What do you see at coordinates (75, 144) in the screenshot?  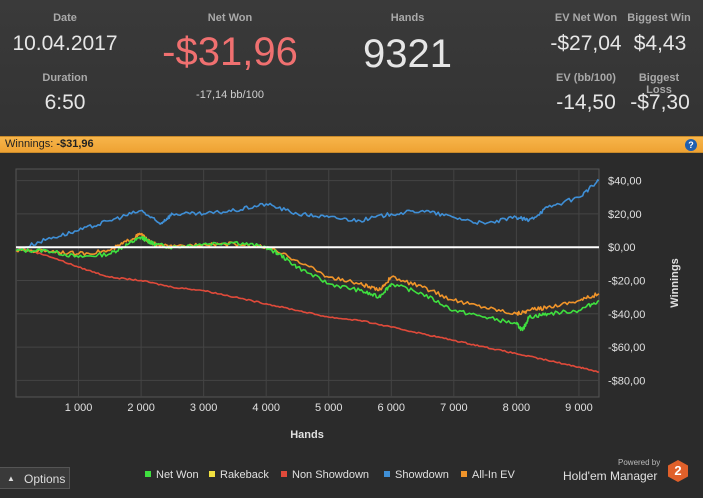 I see `winnings-bar-value: -$31,96` at bounding box center [75, 144].